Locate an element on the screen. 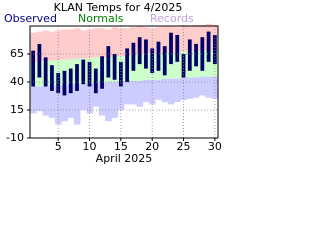 This screenshot has width=320, height=240. y-tick-label: -10 is located at coordinates (15, 137).